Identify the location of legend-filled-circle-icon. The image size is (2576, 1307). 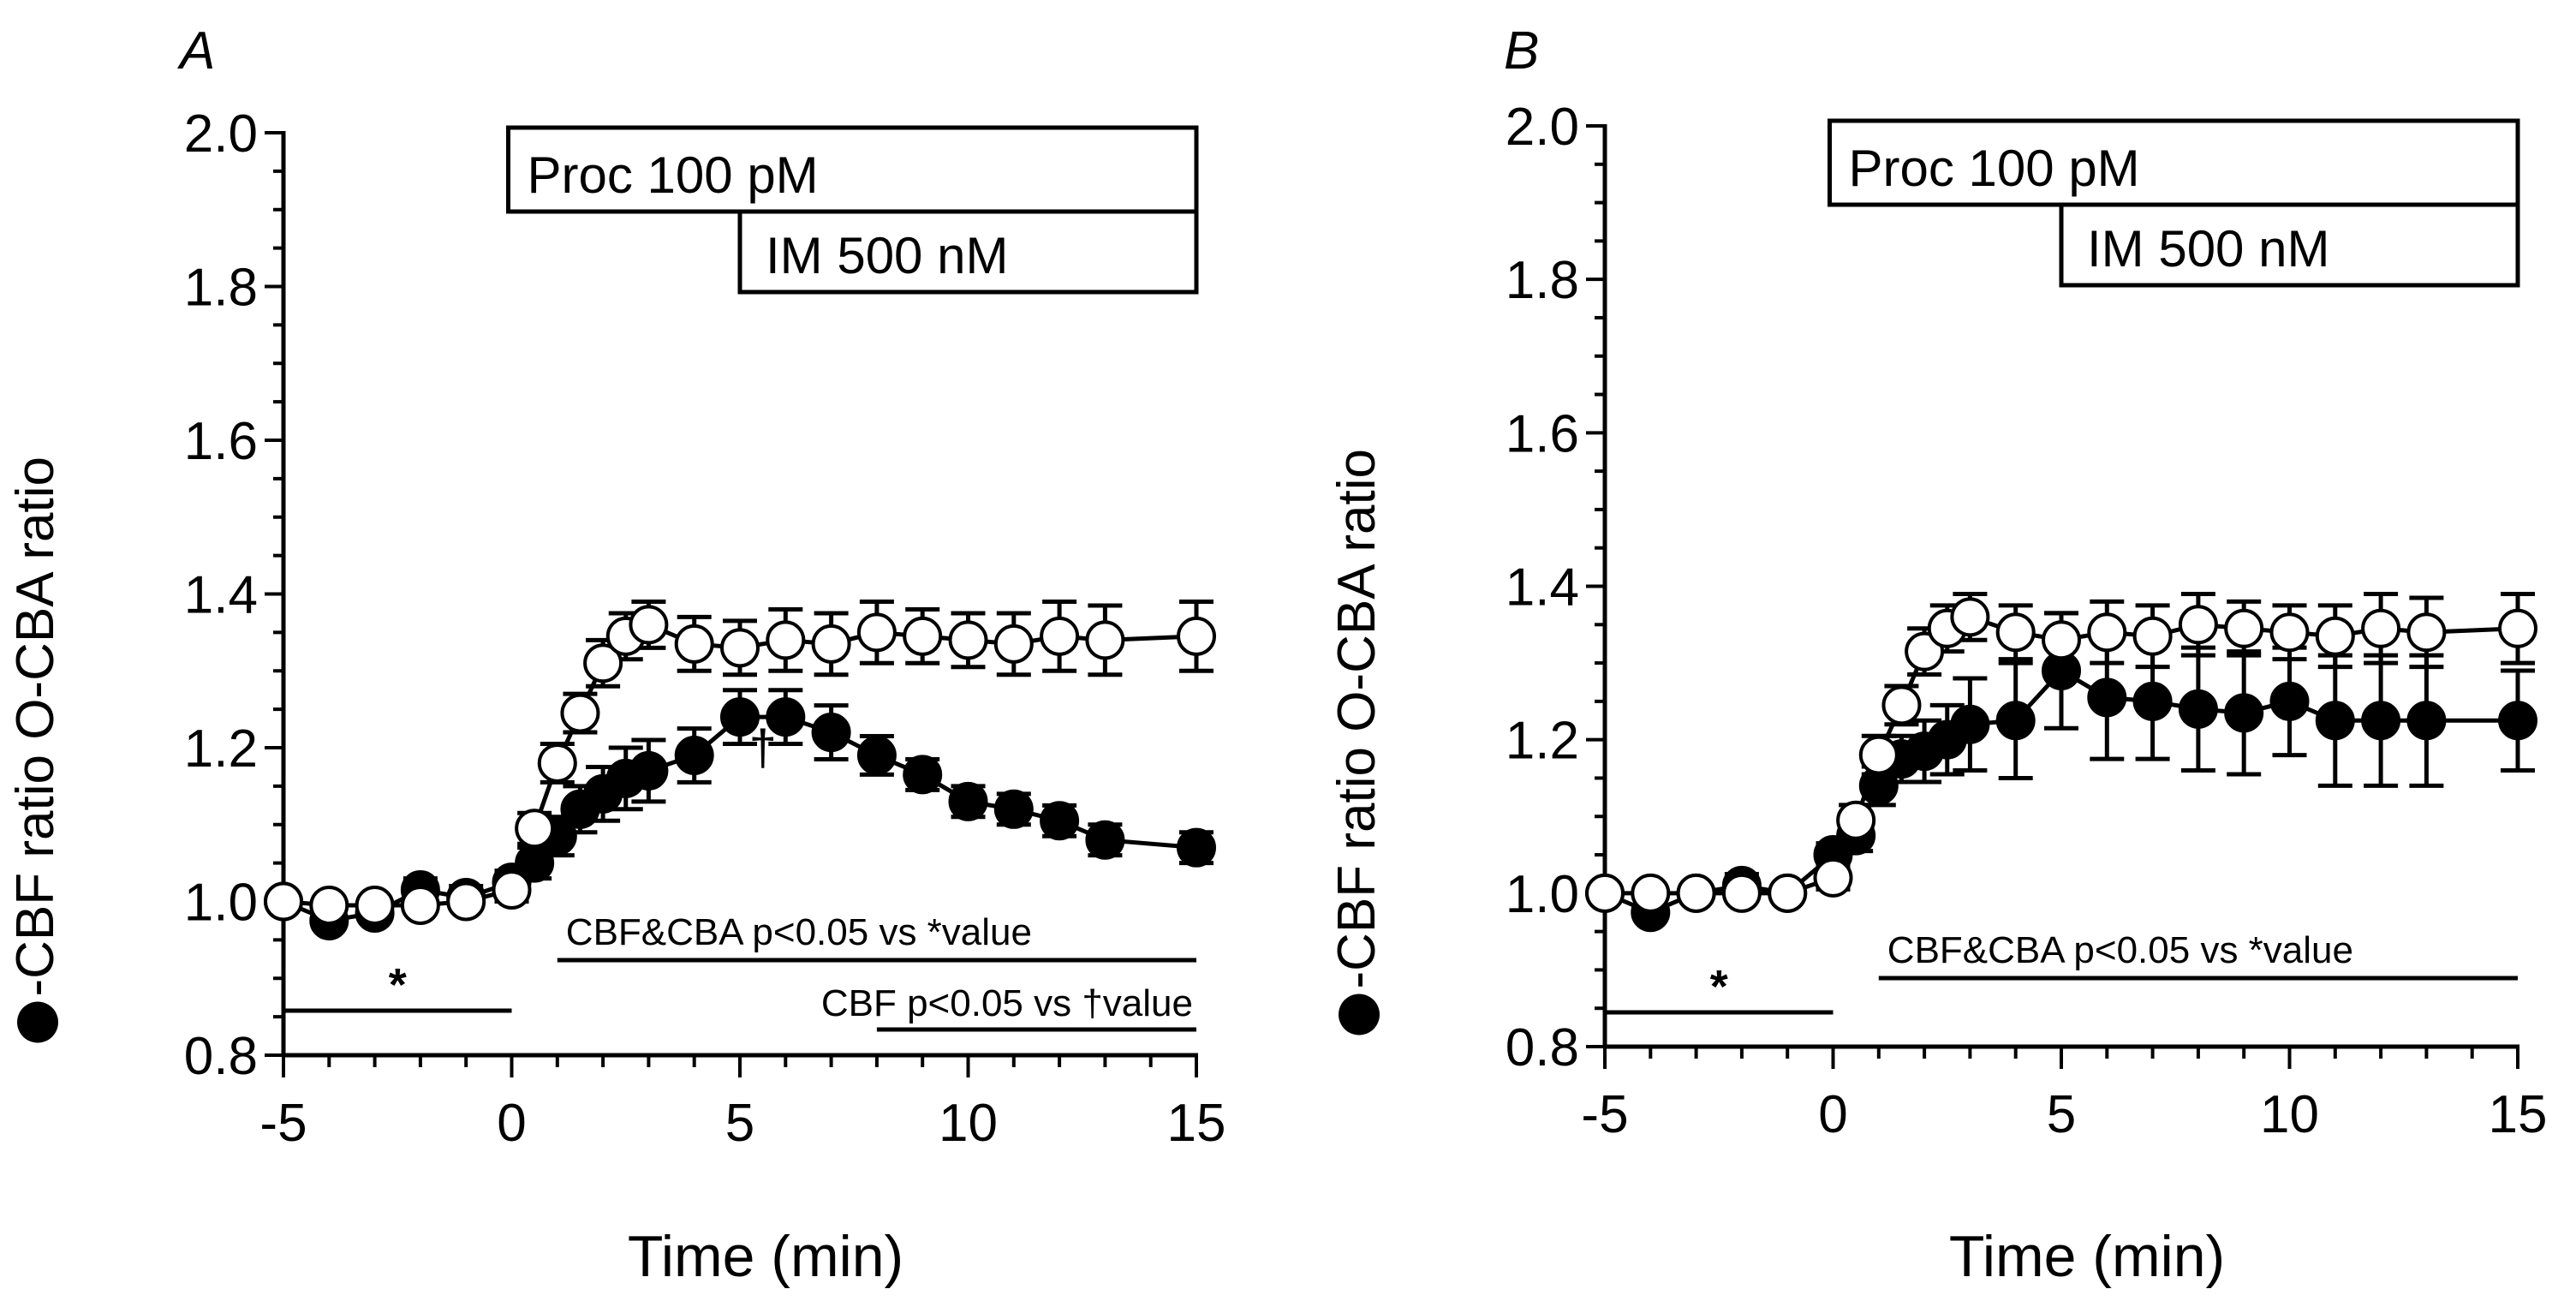
(1359, 1015).